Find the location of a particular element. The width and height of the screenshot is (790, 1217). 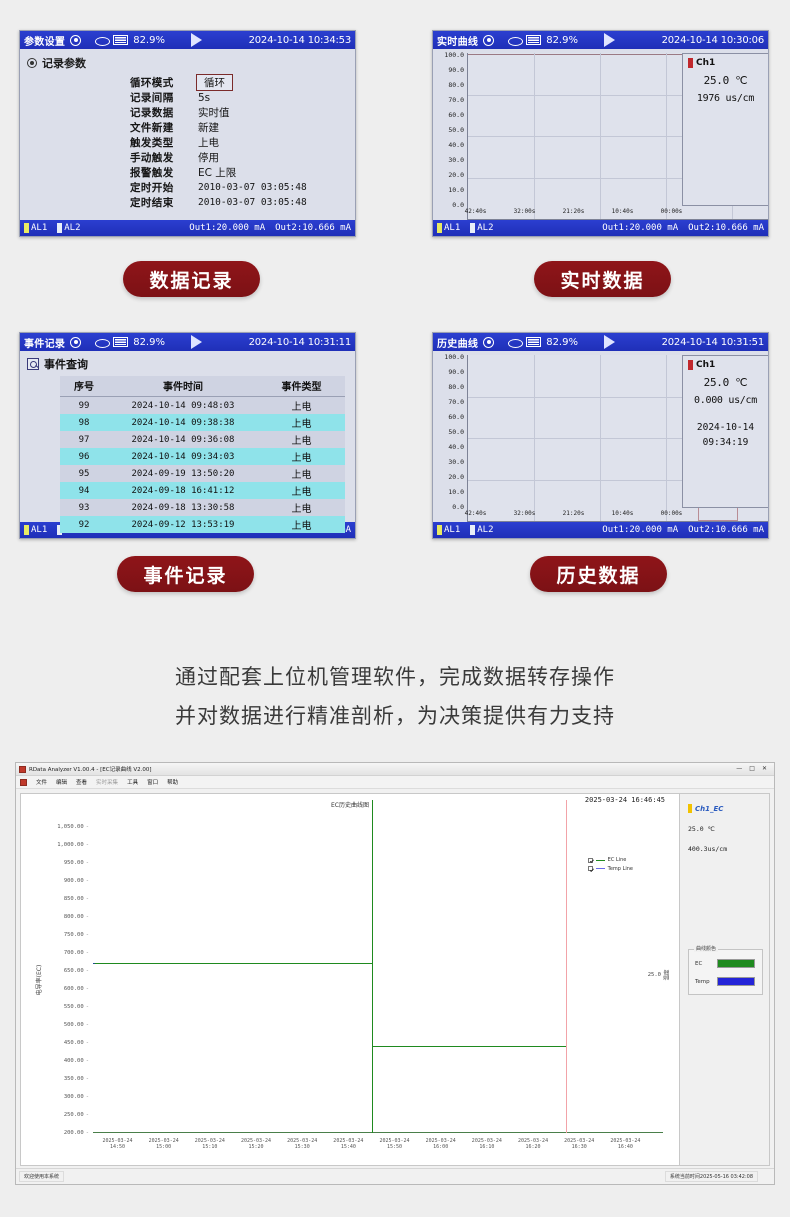

marker-line-pink is located at coordinates (567, 966).